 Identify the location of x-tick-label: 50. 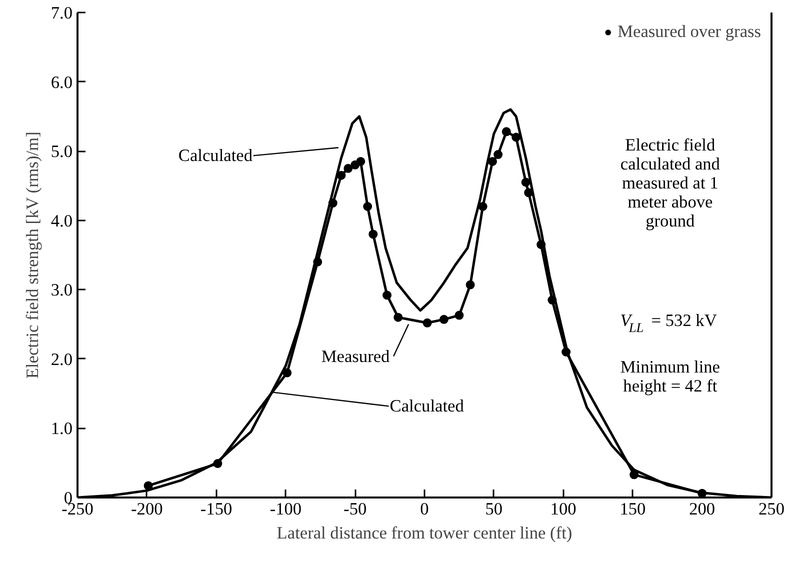
(494, 509).